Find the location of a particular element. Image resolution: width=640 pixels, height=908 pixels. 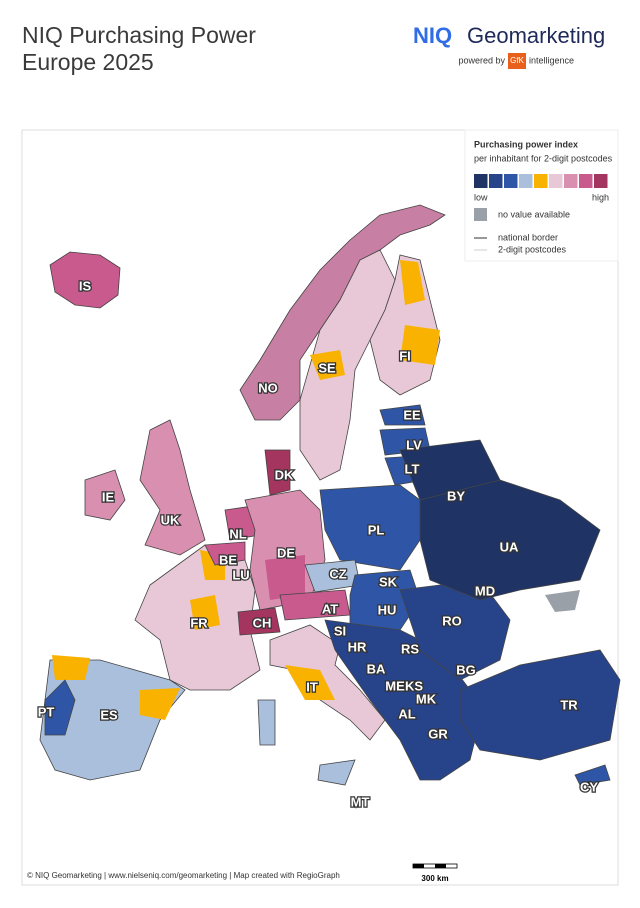

country-label: TR is located at coordinates (569, 704).